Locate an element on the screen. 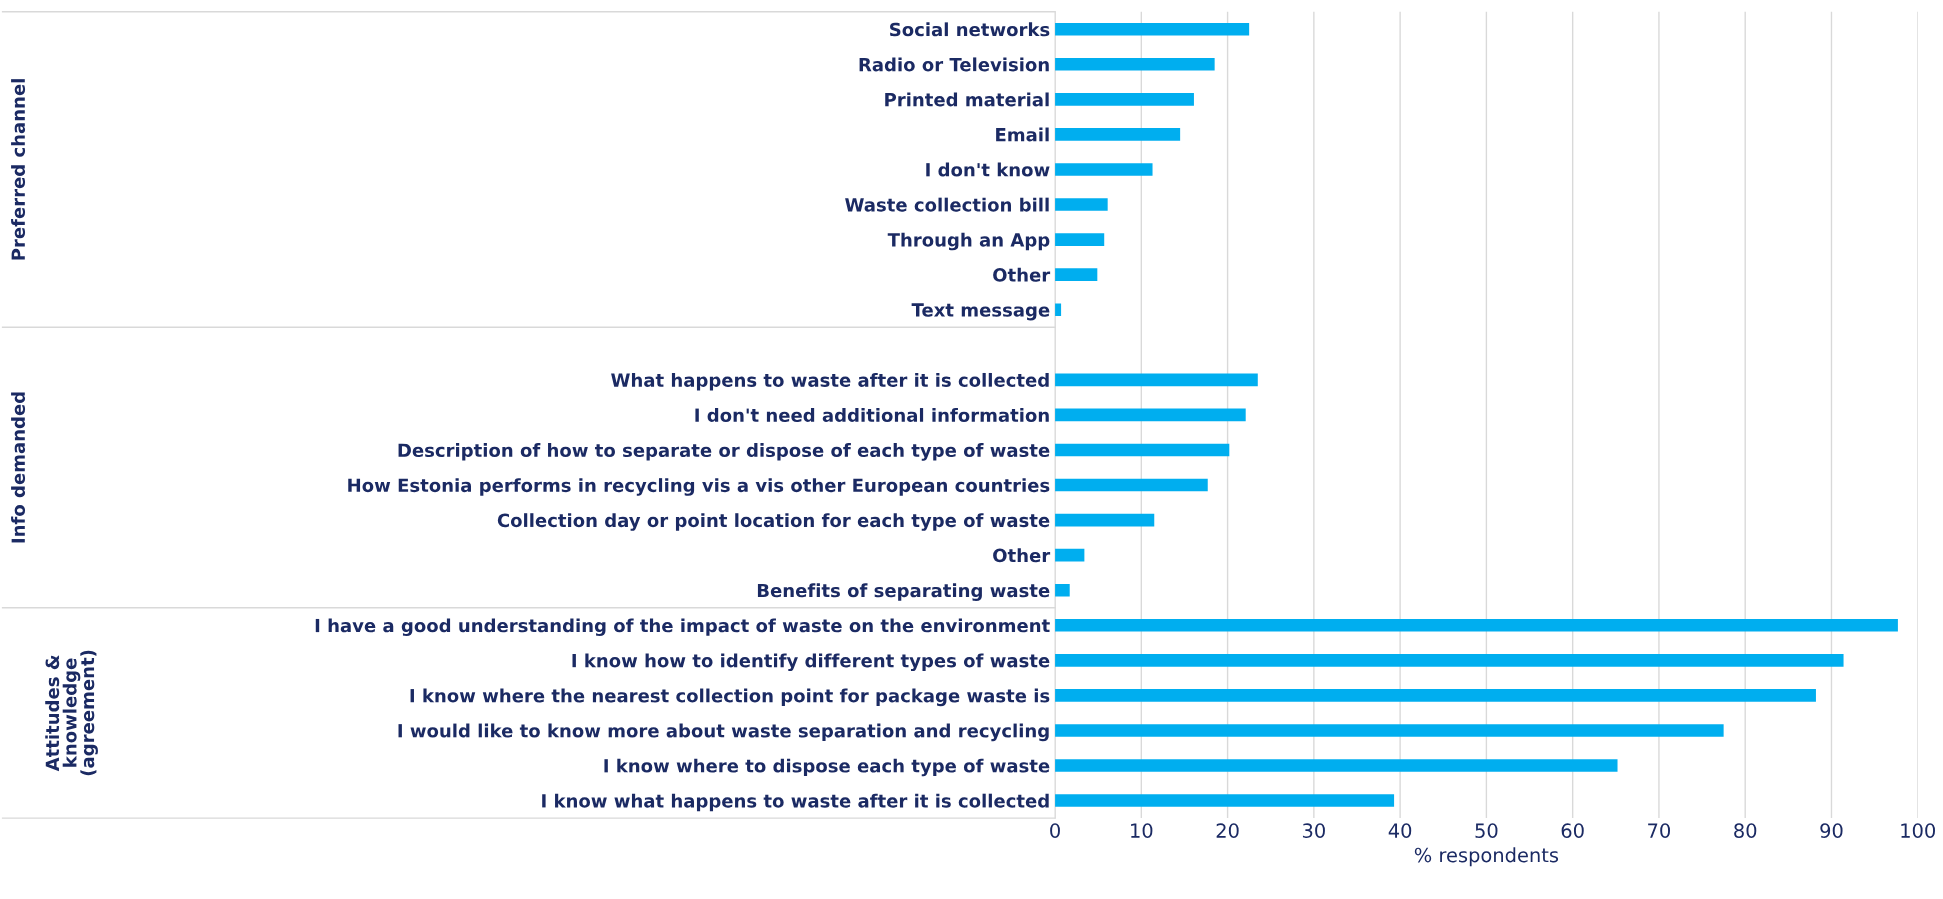  x-tick-label: 20 is located at coordinates (1227, 830).